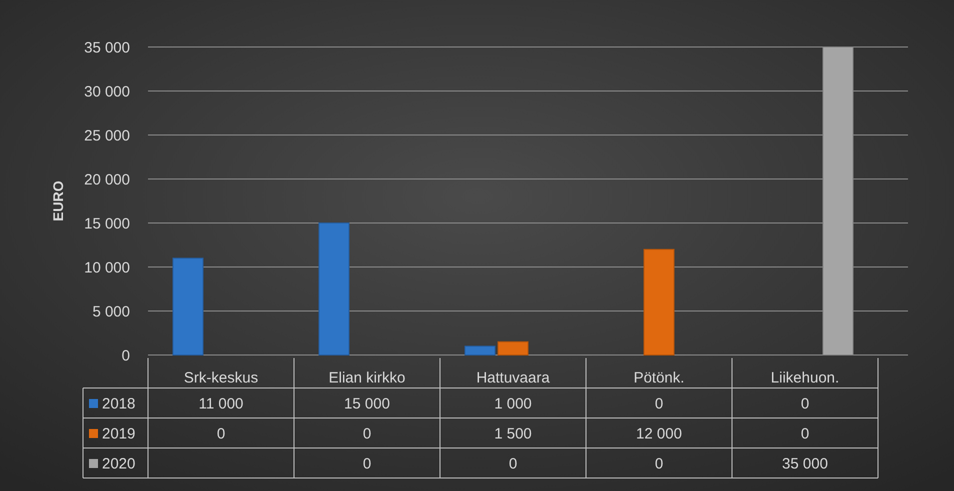 Image resolution: width=954 pixels, height=491 pixels. I want to click on y-tick-label: 0, so click(126, 355).